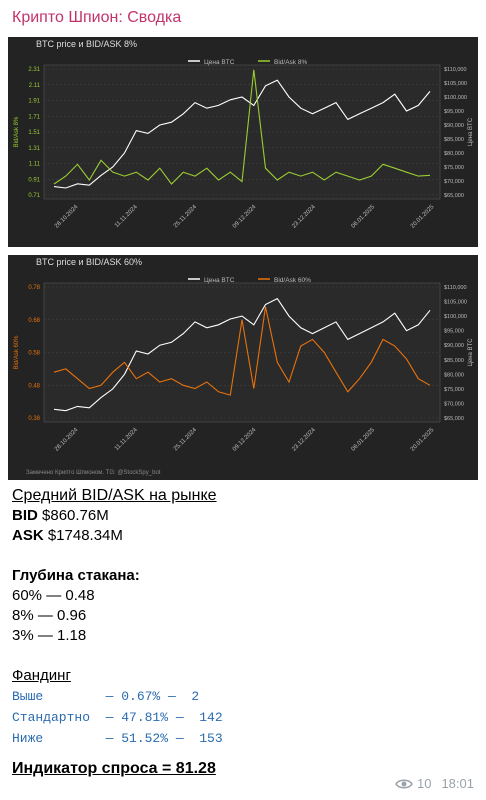 The width and height of the screenshot is (486, 800). What do you see at coordinates (49, 635) in the screenshot?
I see `depth-3: 3% — 1.18` at bounding box center [49, 635].